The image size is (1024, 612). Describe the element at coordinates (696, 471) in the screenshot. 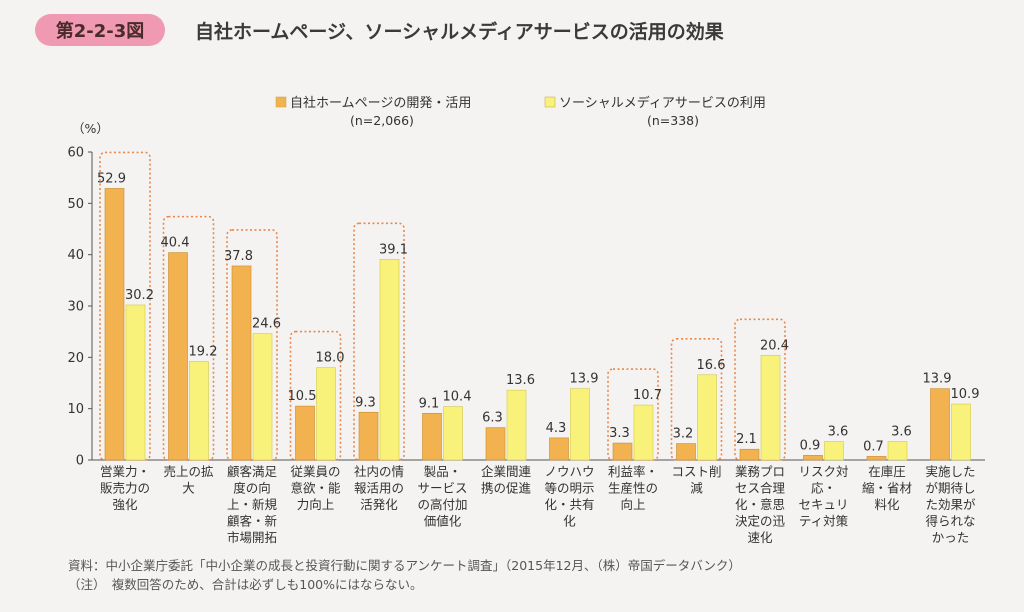

I see `category-label-10-line-1: コスト削` at that location.